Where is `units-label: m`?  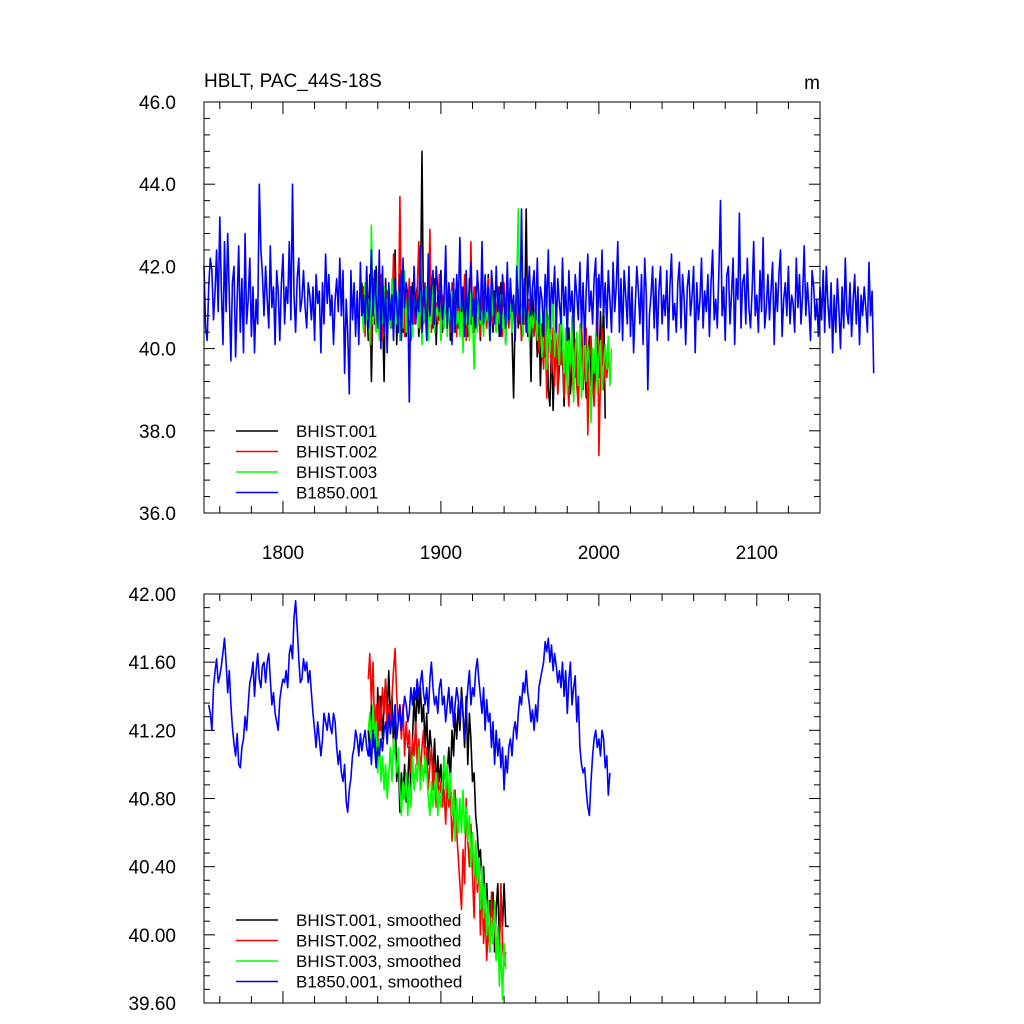
units-label: m is located at coordinates (812, 83).